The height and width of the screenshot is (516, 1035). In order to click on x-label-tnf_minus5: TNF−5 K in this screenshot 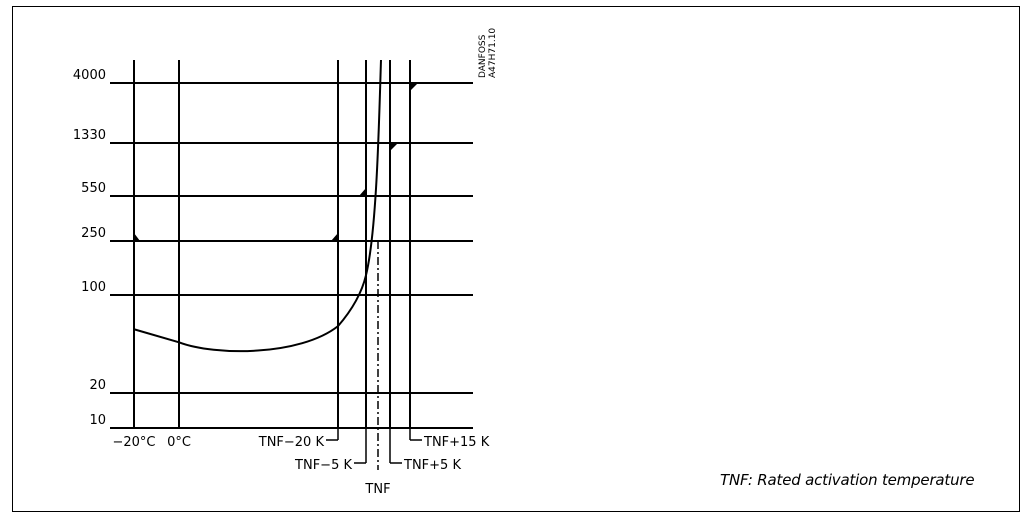, I will do `click(323, 465)`.